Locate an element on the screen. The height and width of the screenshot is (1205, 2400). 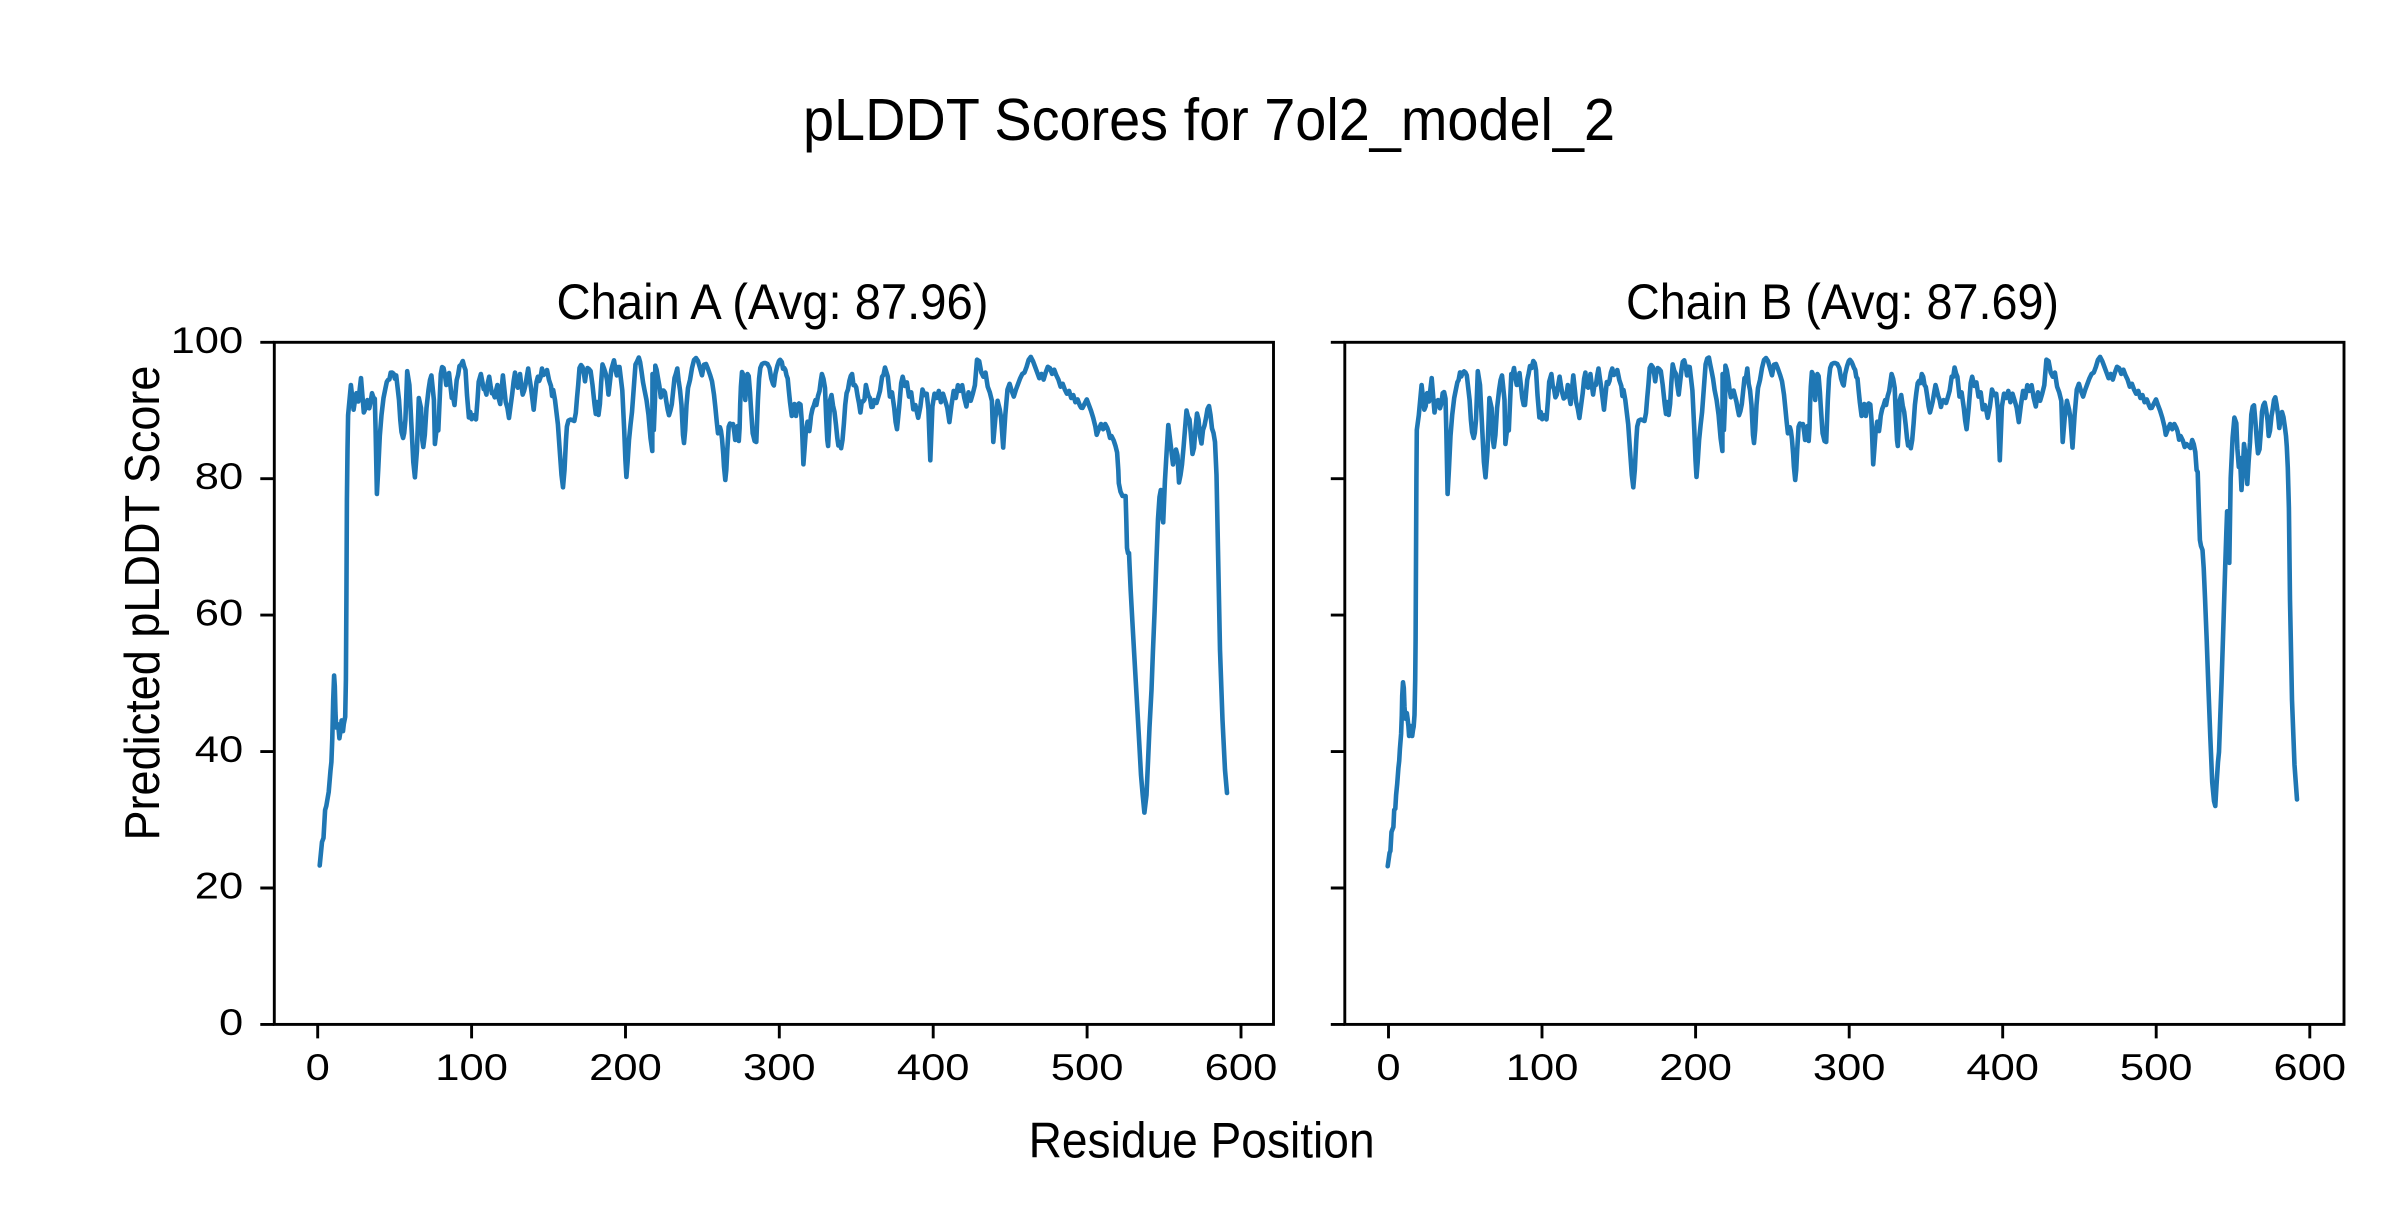
svg-text: Residue Position is located at coordinates (1202, 1140).